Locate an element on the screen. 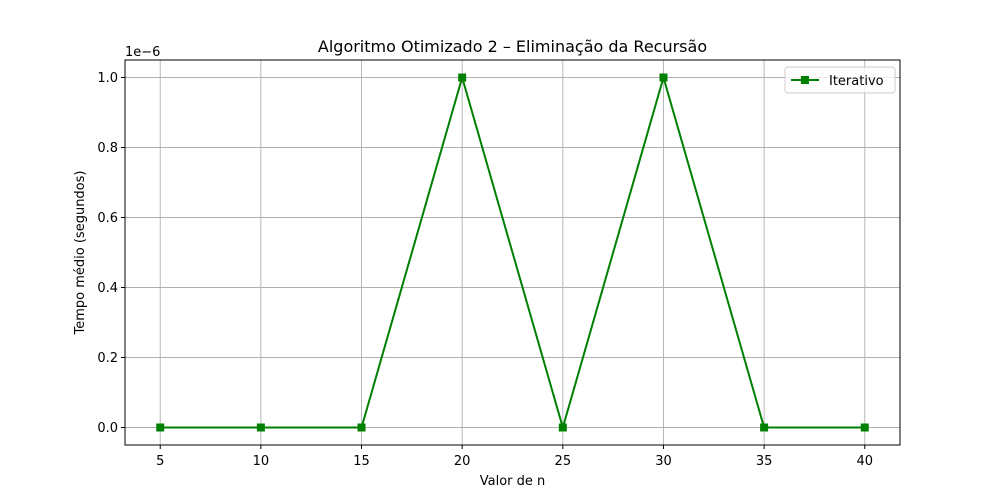 Image resolution: width=1000 pixels, height=500 pixels. x-tick-label: 5 is located at coordinates (160, 461).